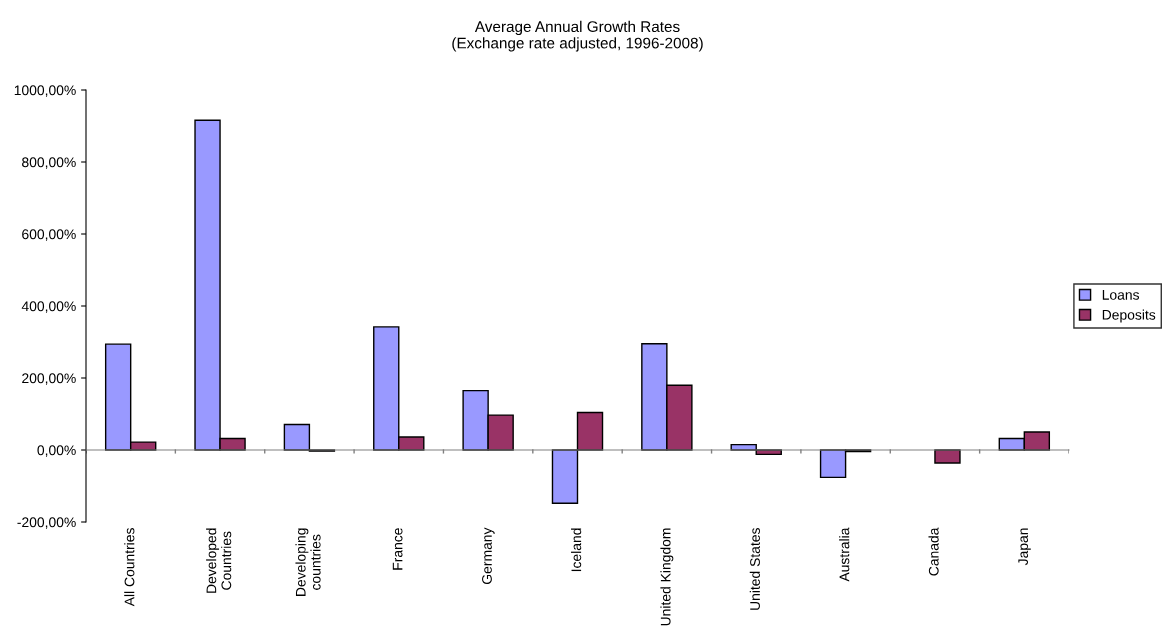  I want to click on x-tick-label: Canada, so click(933, 551).